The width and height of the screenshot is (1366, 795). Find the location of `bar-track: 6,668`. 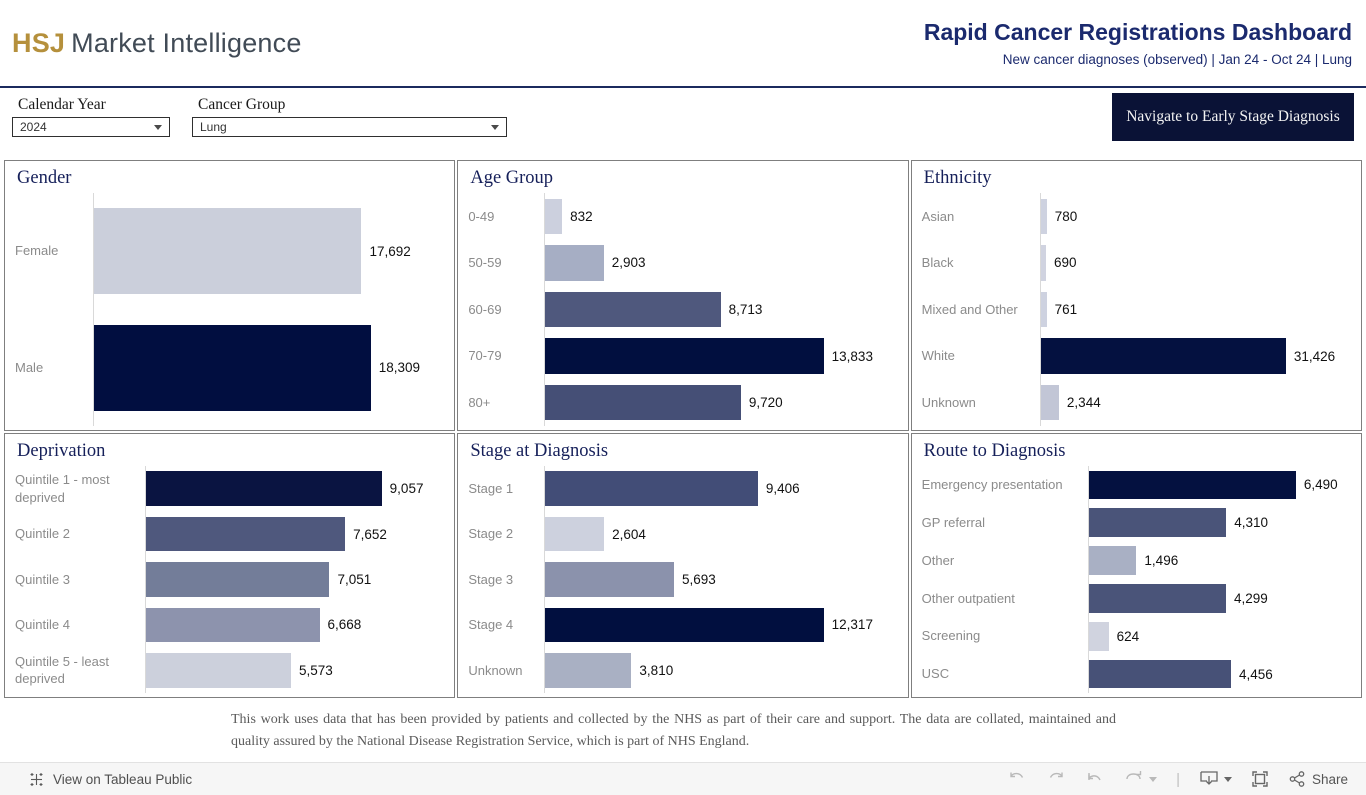

bar-track: 6,668 is located at coordinates (294, 625).